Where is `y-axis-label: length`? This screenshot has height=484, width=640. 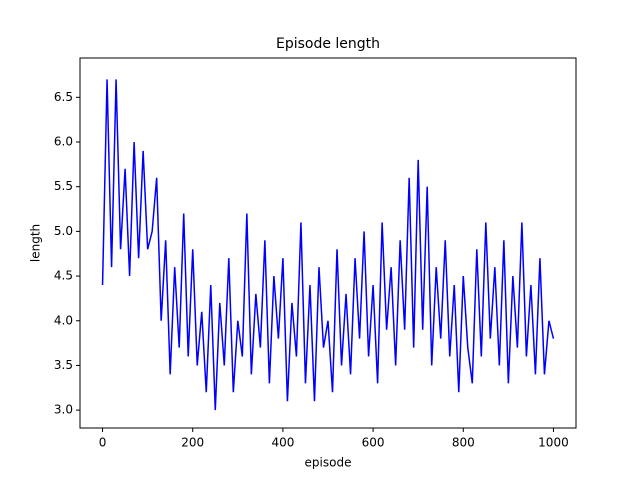 y-axis-label: length is located at coordinates (36, 243).